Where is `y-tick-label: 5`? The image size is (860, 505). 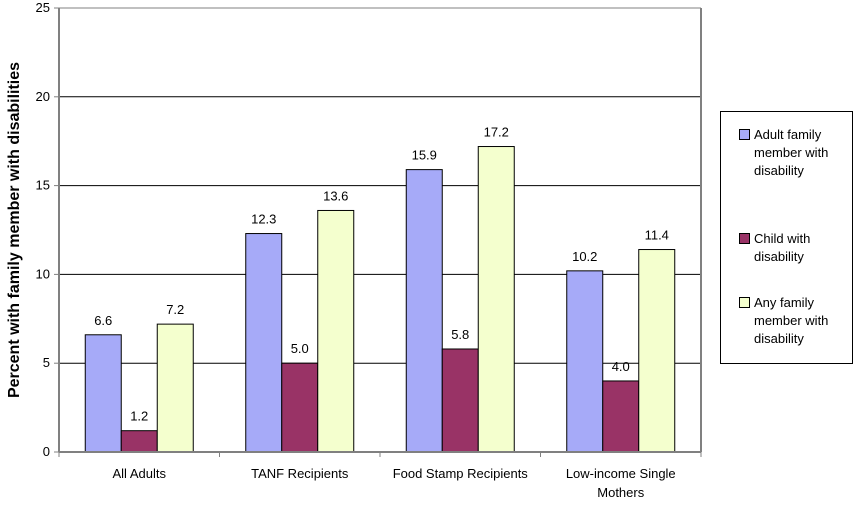 y-tick-label: 5 is located at coordinates (46, 362).